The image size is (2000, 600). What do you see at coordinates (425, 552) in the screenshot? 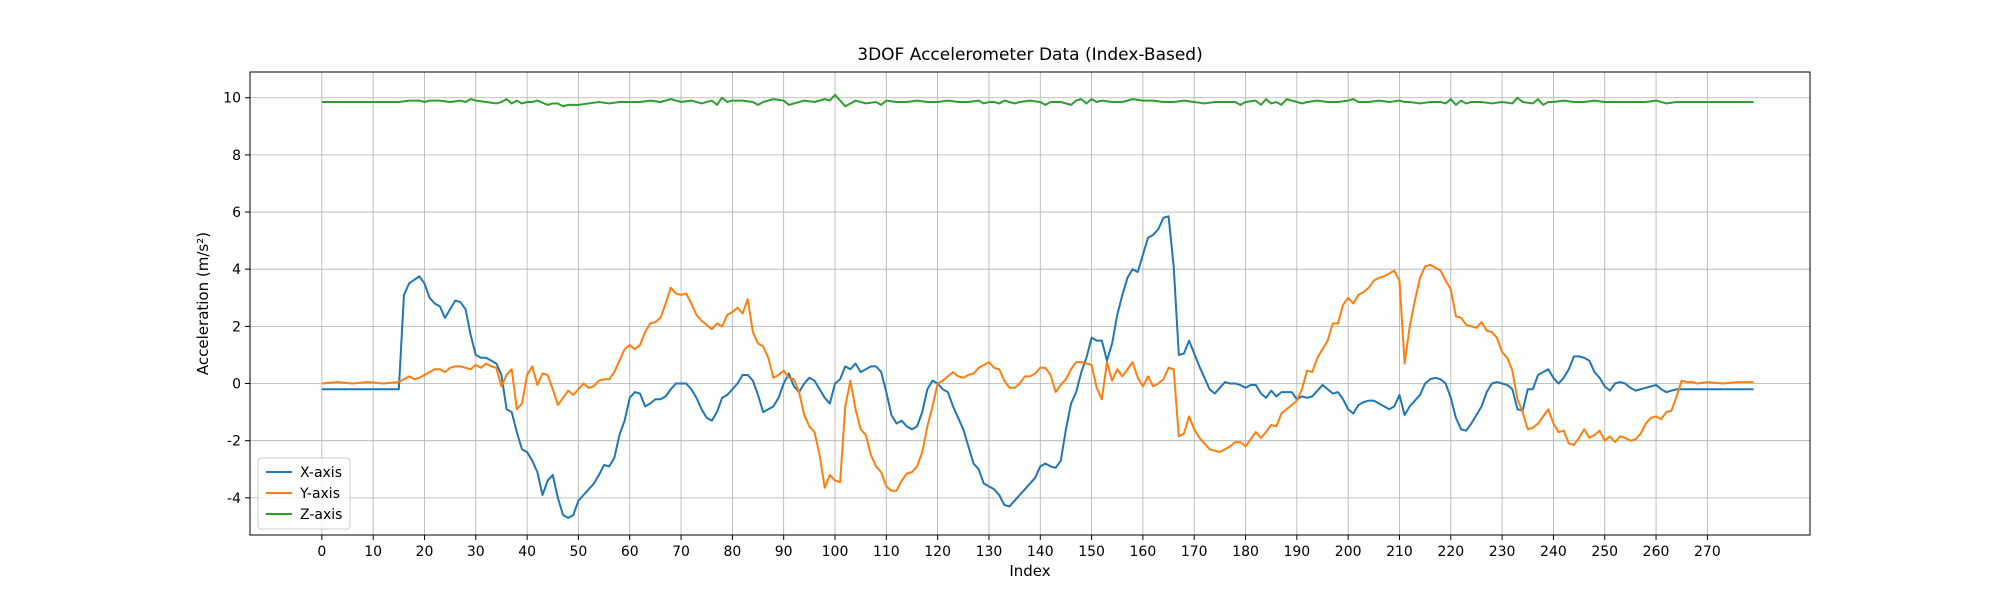
I see `x-tick-label: 20` at bounding box center [425, 552].